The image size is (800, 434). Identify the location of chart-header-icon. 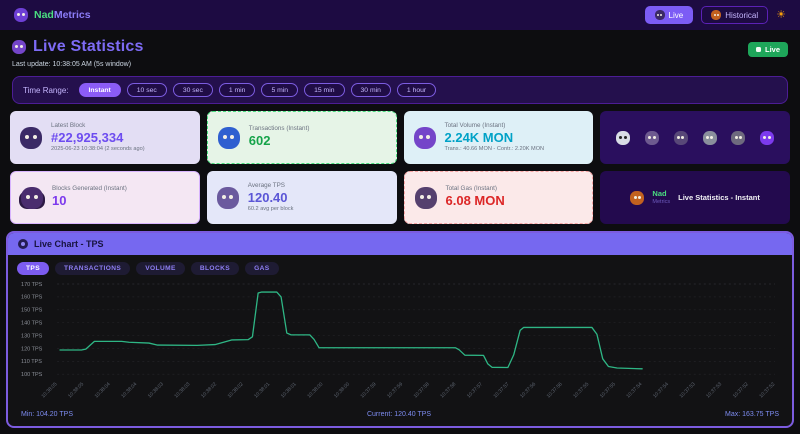
(23, 244).